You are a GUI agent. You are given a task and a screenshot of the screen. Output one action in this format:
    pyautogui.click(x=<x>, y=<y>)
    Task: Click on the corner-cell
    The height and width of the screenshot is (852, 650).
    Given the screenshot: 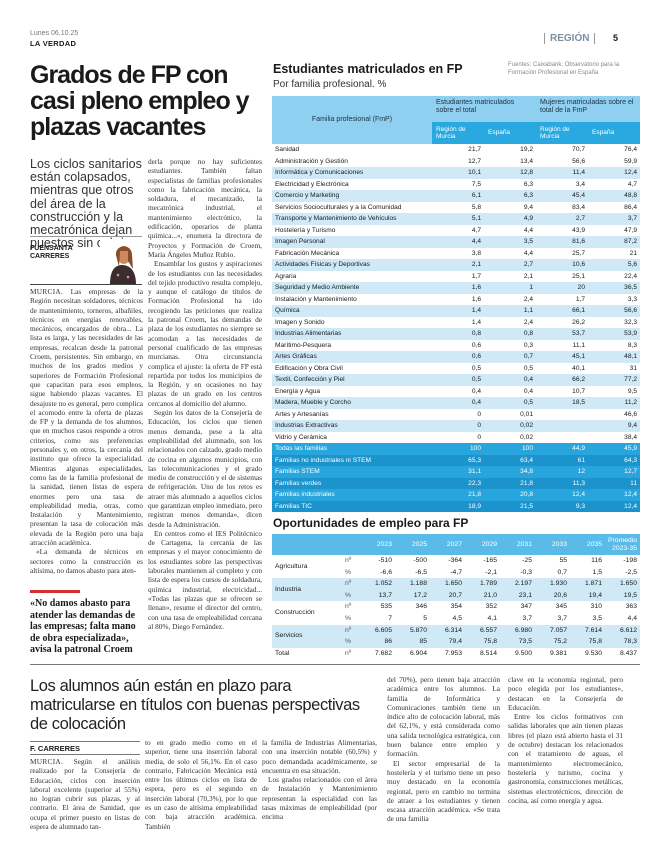 What is the action you would take?
    pyautogui.click(x=316, y=544)
    